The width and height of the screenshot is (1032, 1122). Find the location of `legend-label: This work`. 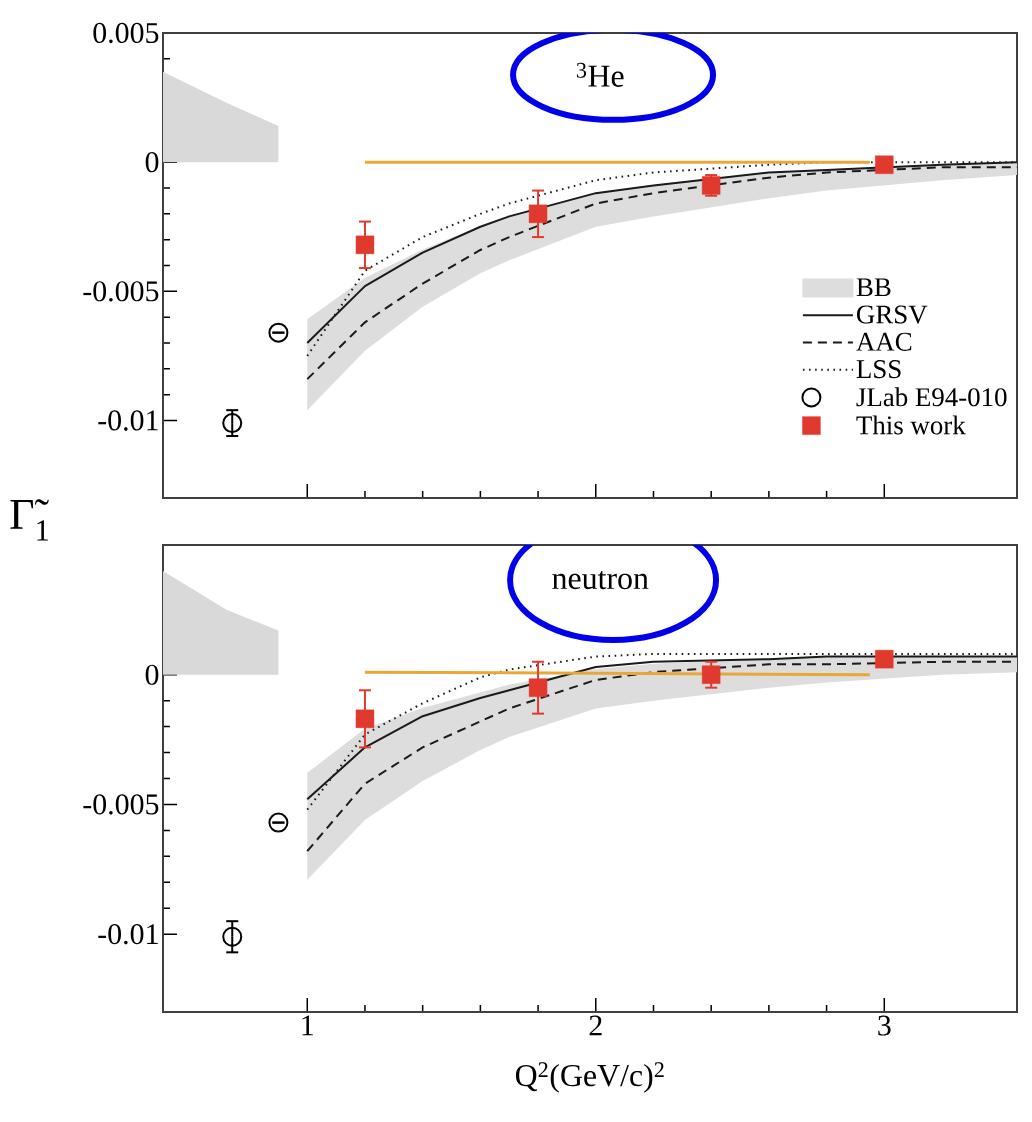

legend-label: This work is located at coordinates (911, 425).